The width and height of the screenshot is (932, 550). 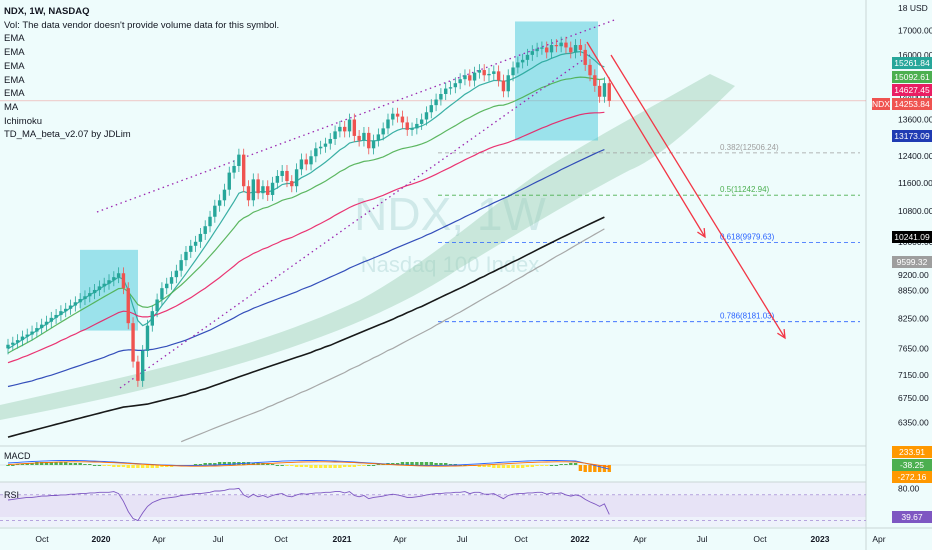 What do you see at coordinates (14, 94) in the screenshot?
I see `indicator-ema-5: EMA` at bounding box center [14, 94].